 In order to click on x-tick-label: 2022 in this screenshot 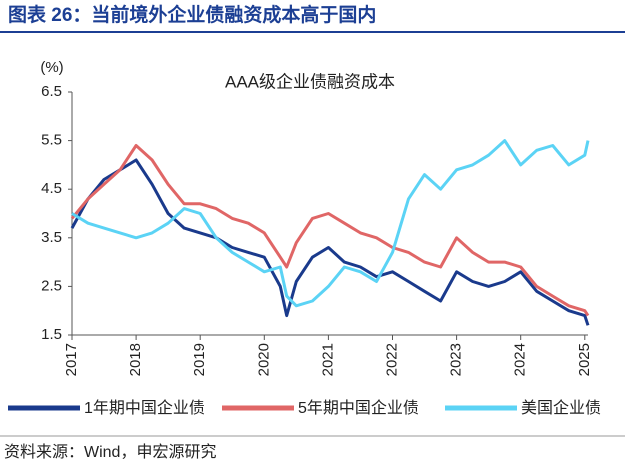, I will do `click(391, 359)`.